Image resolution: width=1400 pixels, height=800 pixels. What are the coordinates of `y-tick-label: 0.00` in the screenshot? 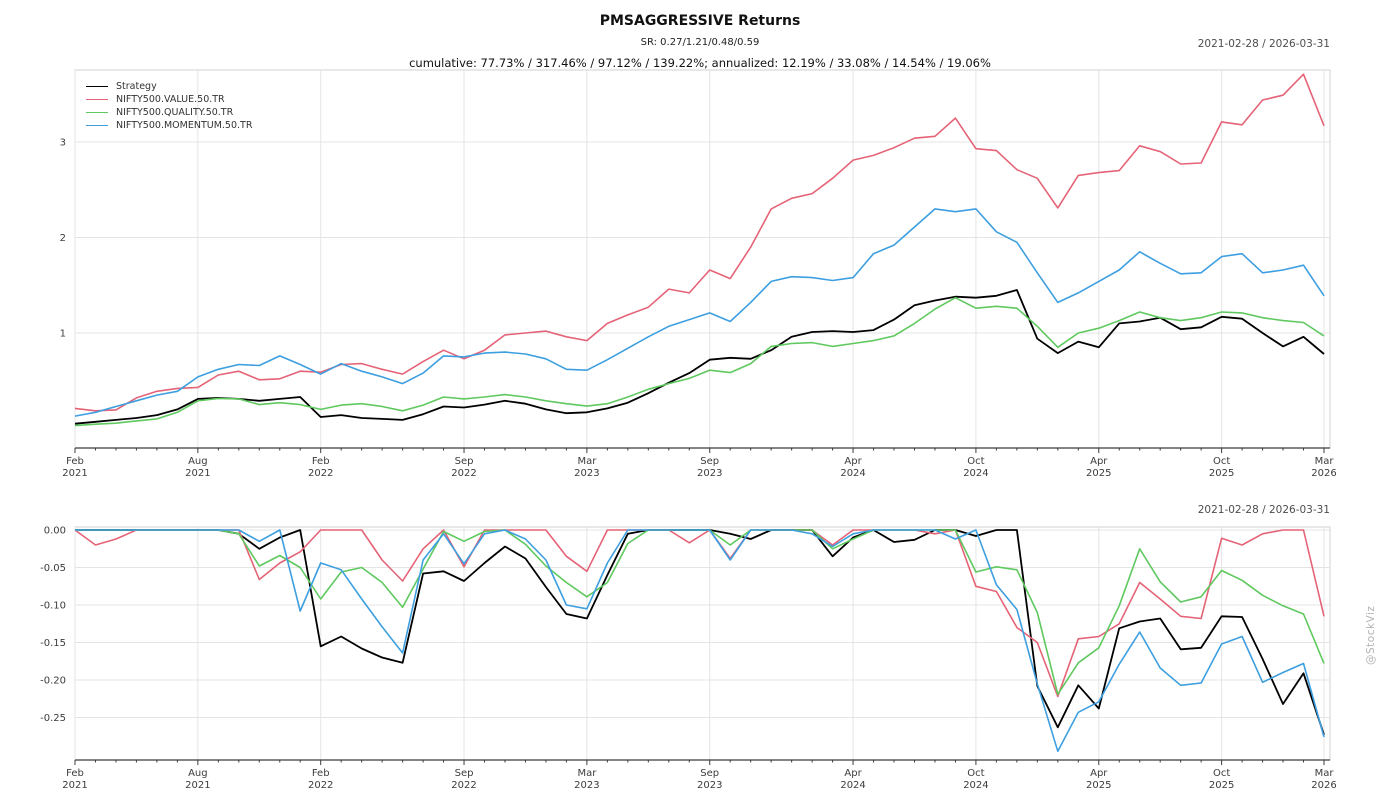 It's located at (55, 531).